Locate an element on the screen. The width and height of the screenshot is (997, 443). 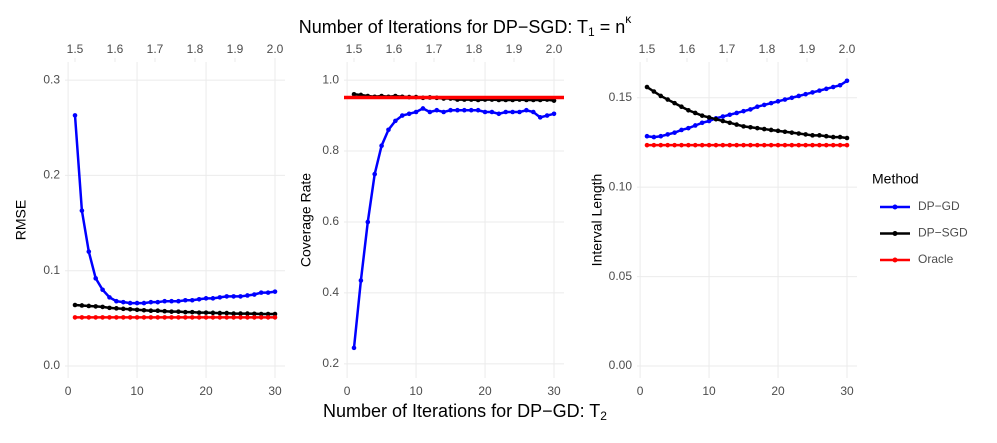
series-line is located at coordinates (453, 227).